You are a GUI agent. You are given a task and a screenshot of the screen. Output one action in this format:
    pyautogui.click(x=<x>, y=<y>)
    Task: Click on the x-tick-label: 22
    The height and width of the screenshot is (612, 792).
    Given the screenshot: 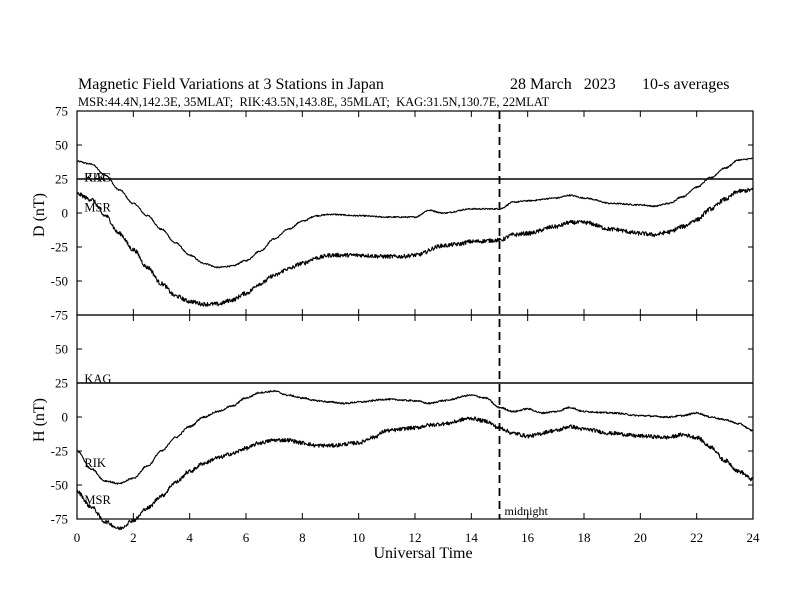 What is the action you would take?
    pyautogui.click(x=696, y=537)
    